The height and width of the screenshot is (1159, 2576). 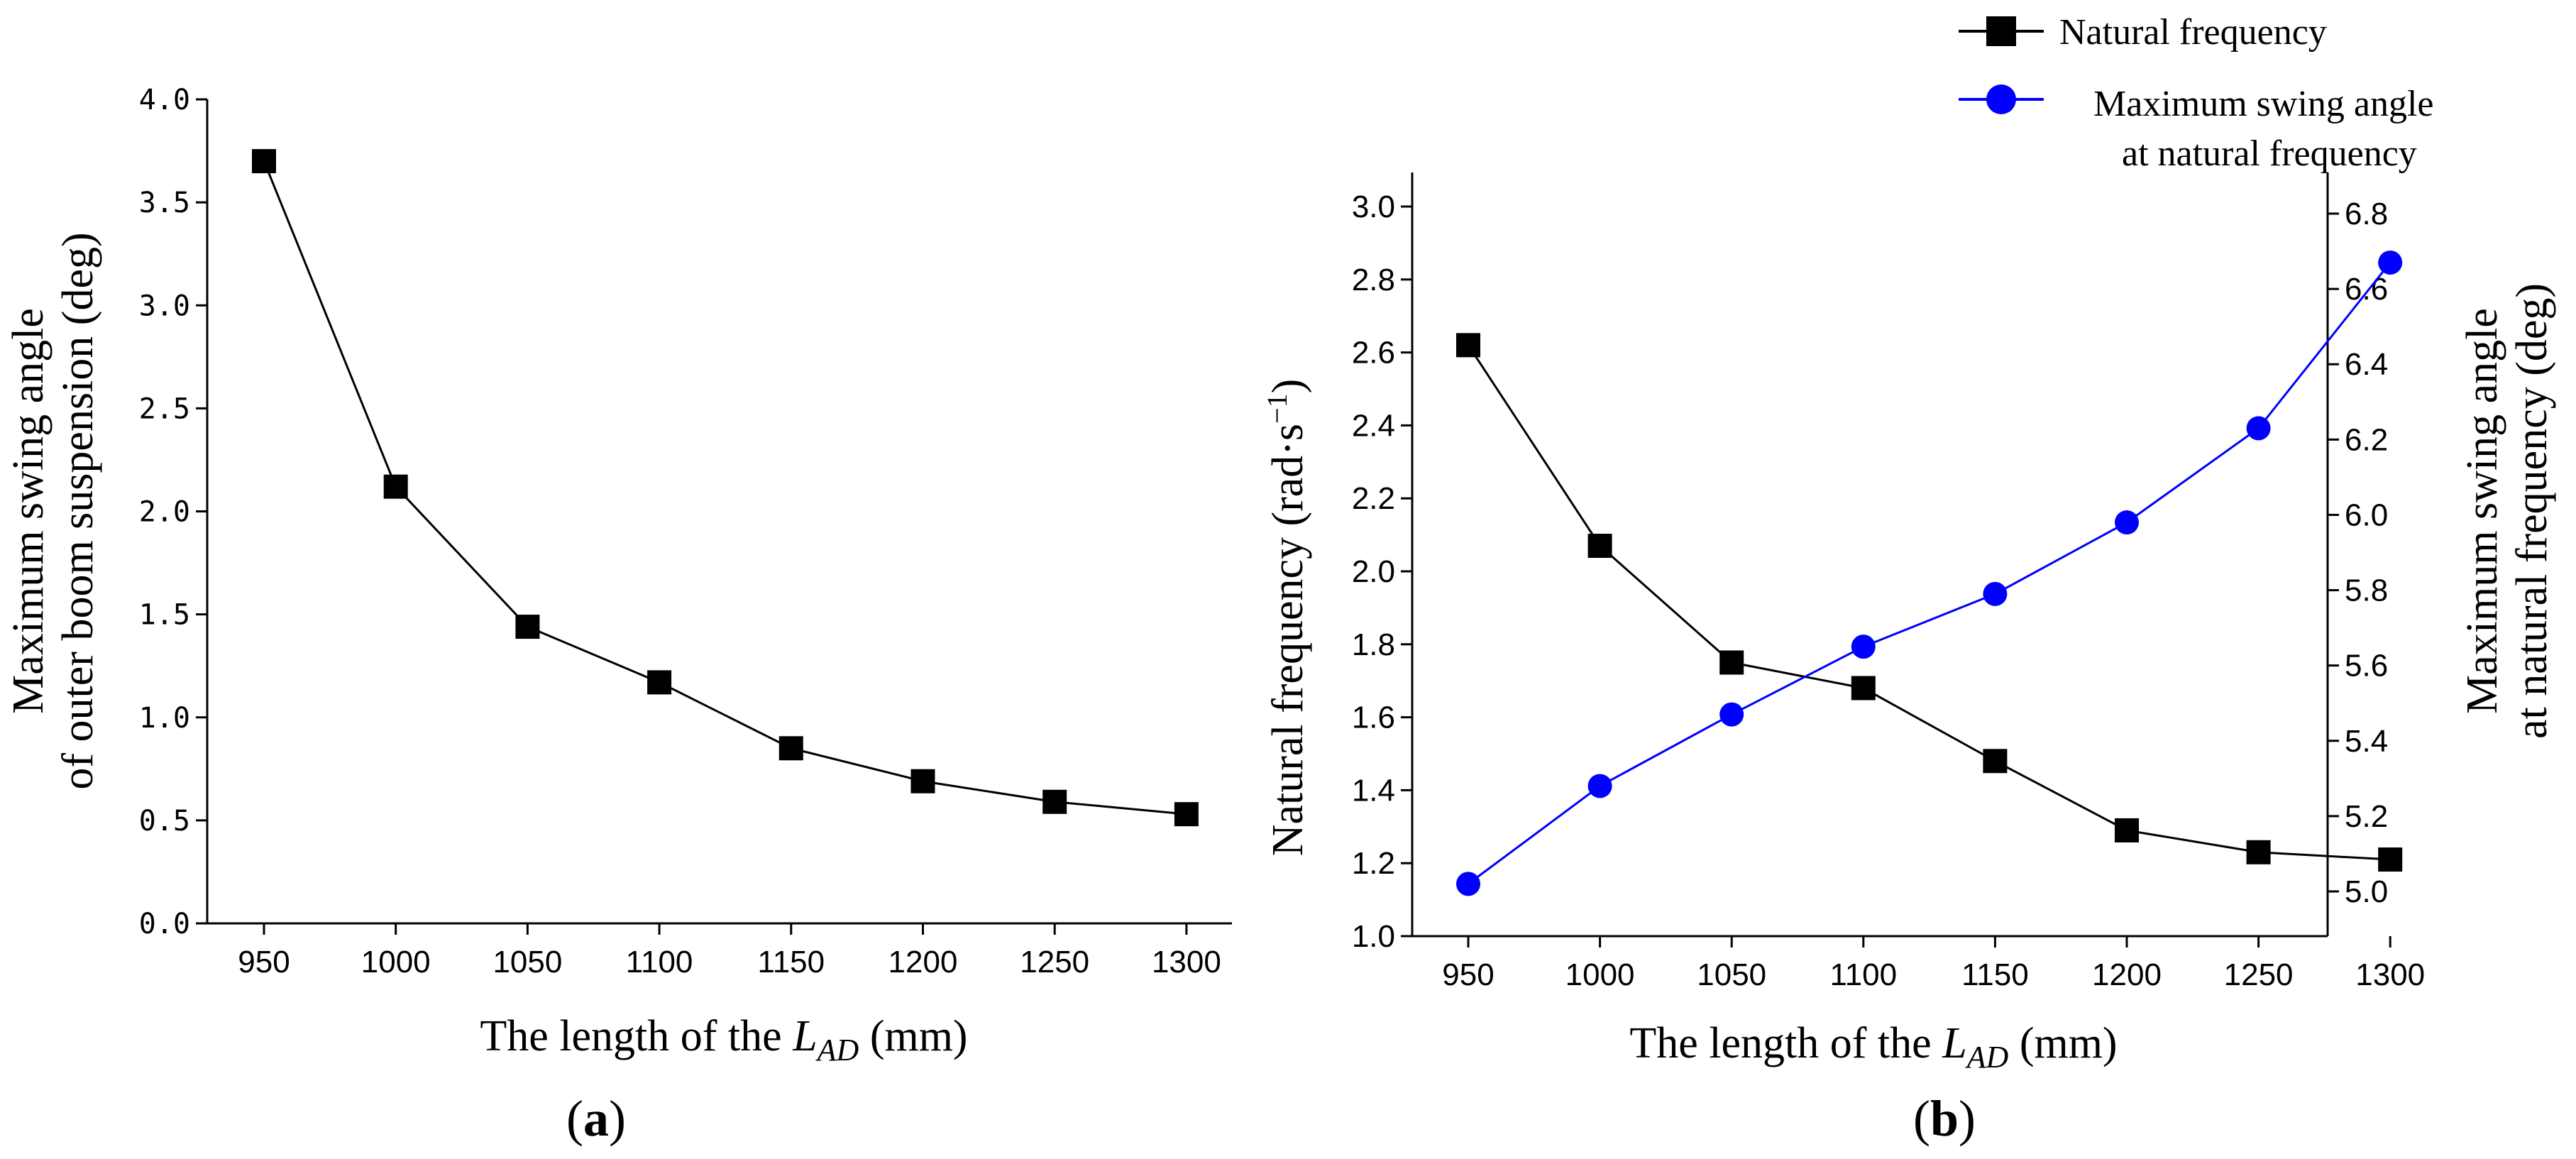 I want to click on y-left-tick-label: 1.6, so click(x=1373, y=718).